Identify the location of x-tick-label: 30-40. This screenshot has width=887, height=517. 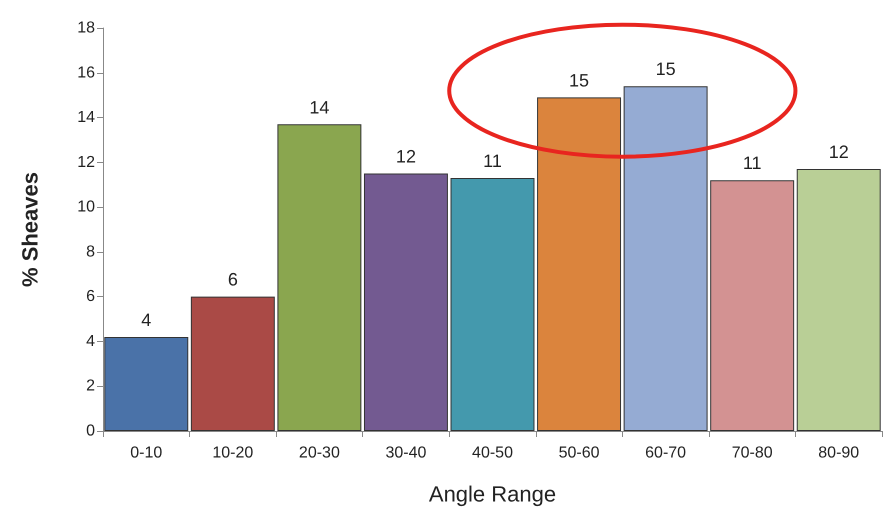
(406, 453).